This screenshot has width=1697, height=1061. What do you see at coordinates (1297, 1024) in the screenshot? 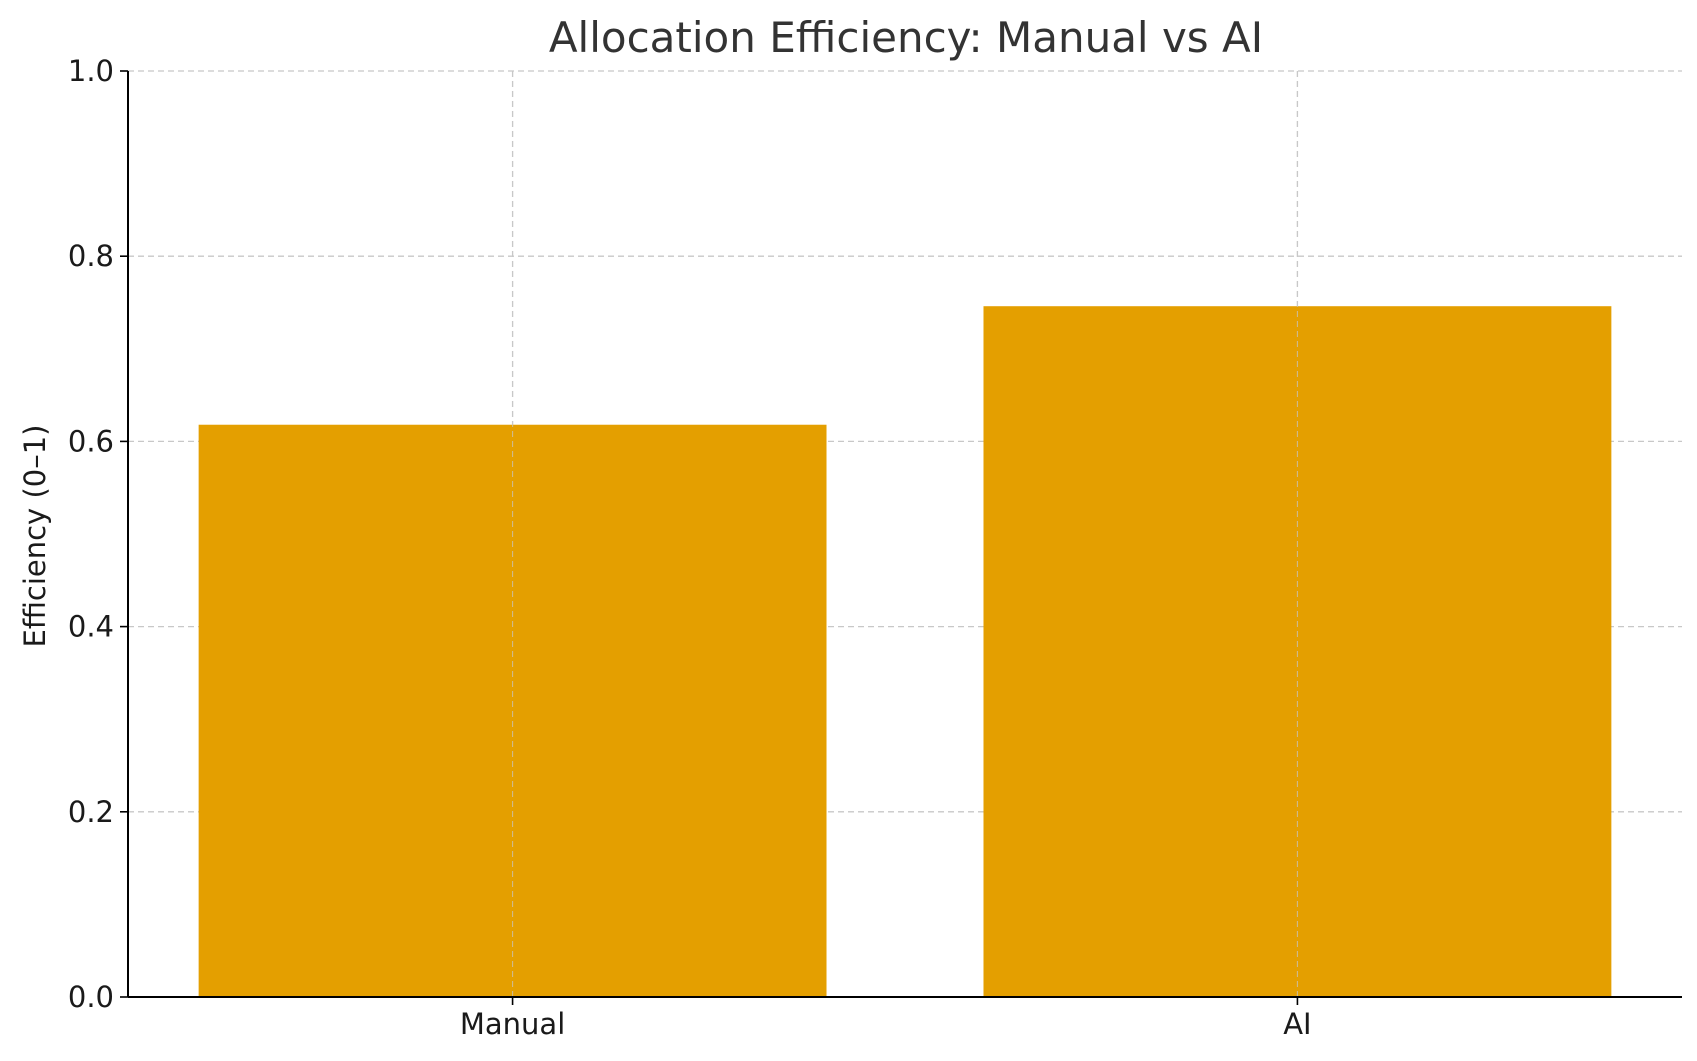
I see `x-tick-label: AI` at bounding box center [1297, 1024].